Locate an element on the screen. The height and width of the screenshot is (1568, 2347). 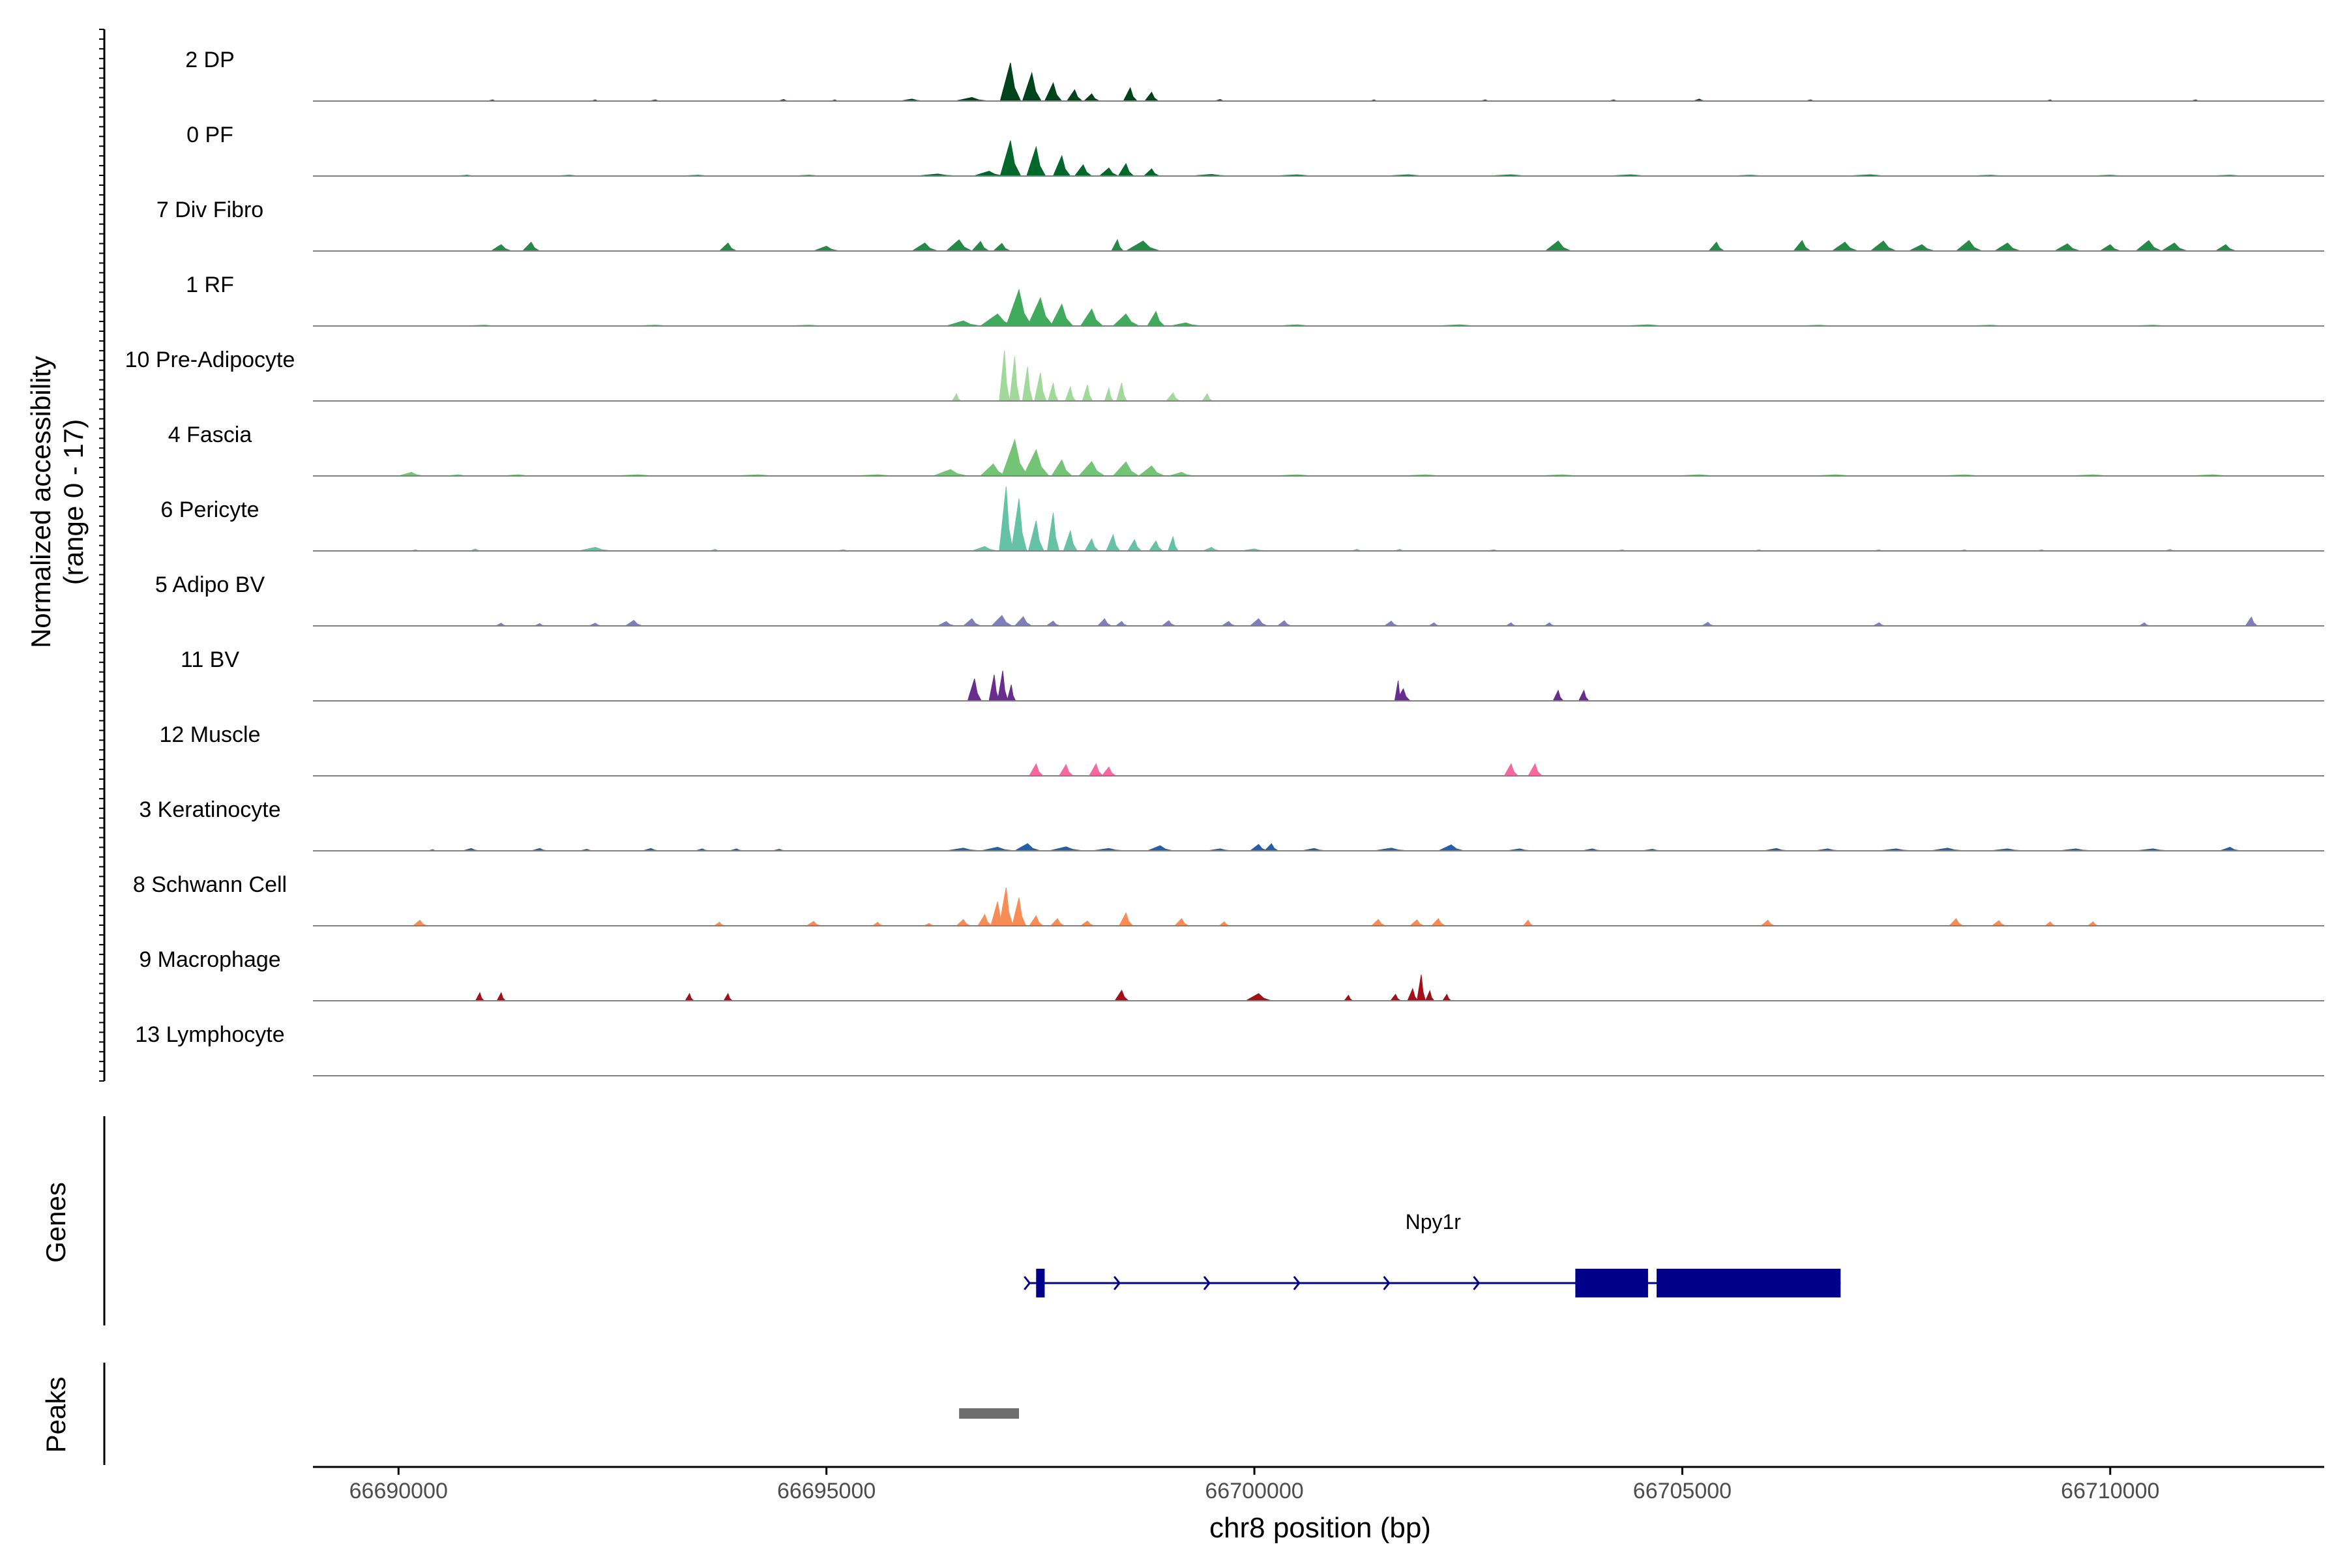
y-axis-group is located at coordinates (102, 555).